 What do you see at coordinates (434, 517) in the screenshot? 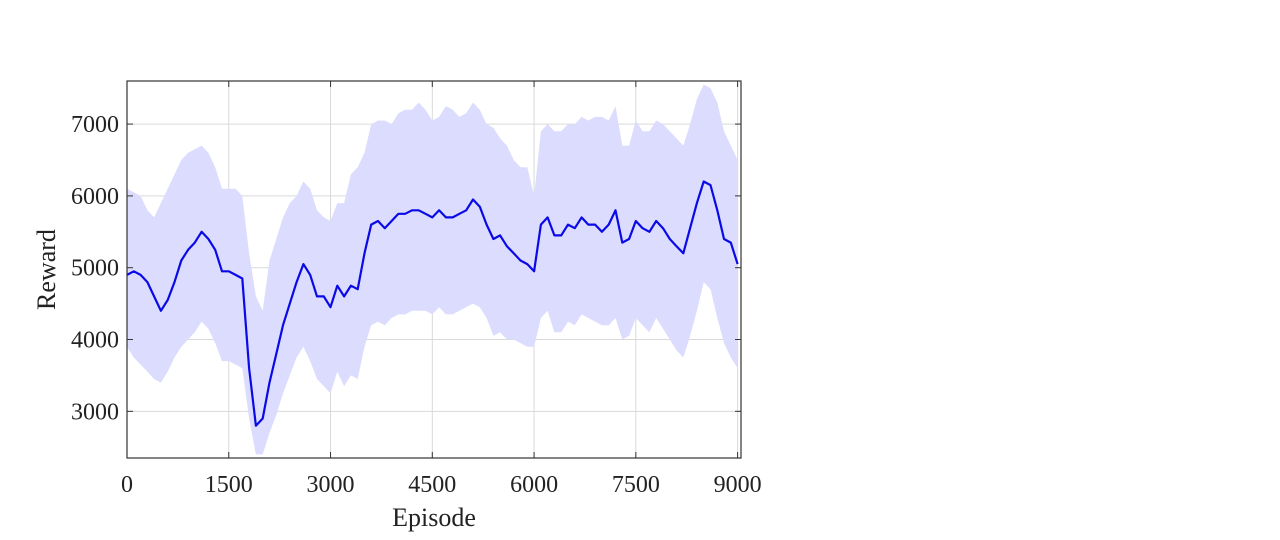
I see `x-axis-title: Episode` at bounding box center [434, 517].